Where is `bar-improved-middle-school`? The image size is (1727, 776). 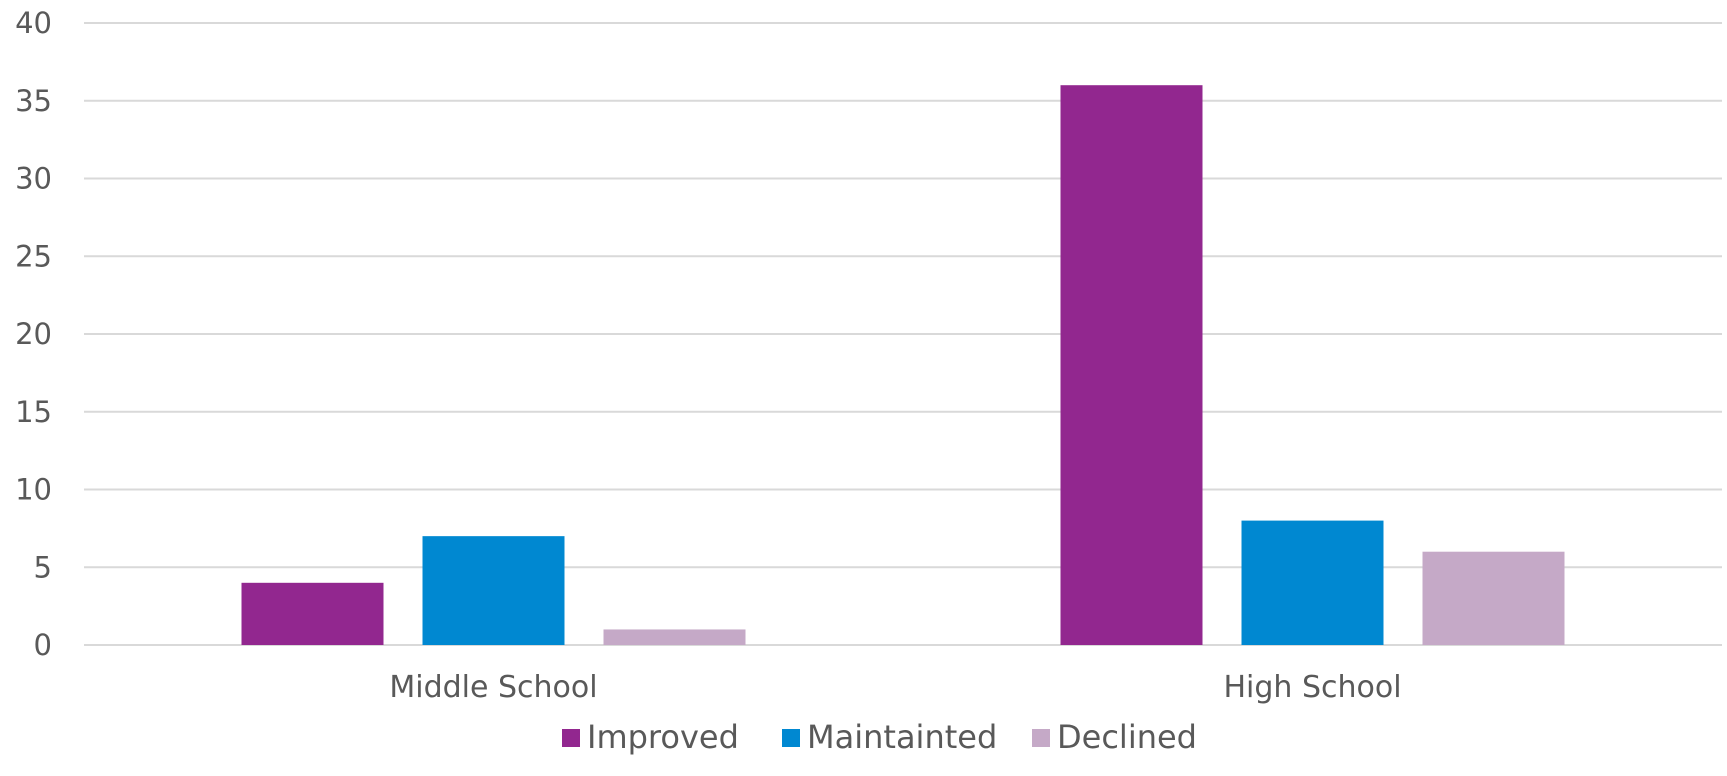
bar-improved-middle-school is located at coordinates (312, 613).